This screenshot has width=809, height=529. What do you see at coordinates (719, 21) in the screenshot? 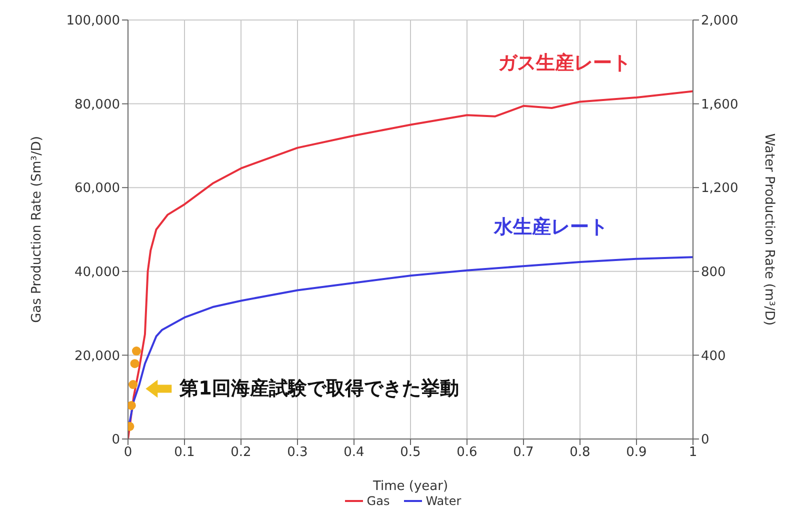
I see `y2-tick-label: 2,000` at bounding box center [719, 21].